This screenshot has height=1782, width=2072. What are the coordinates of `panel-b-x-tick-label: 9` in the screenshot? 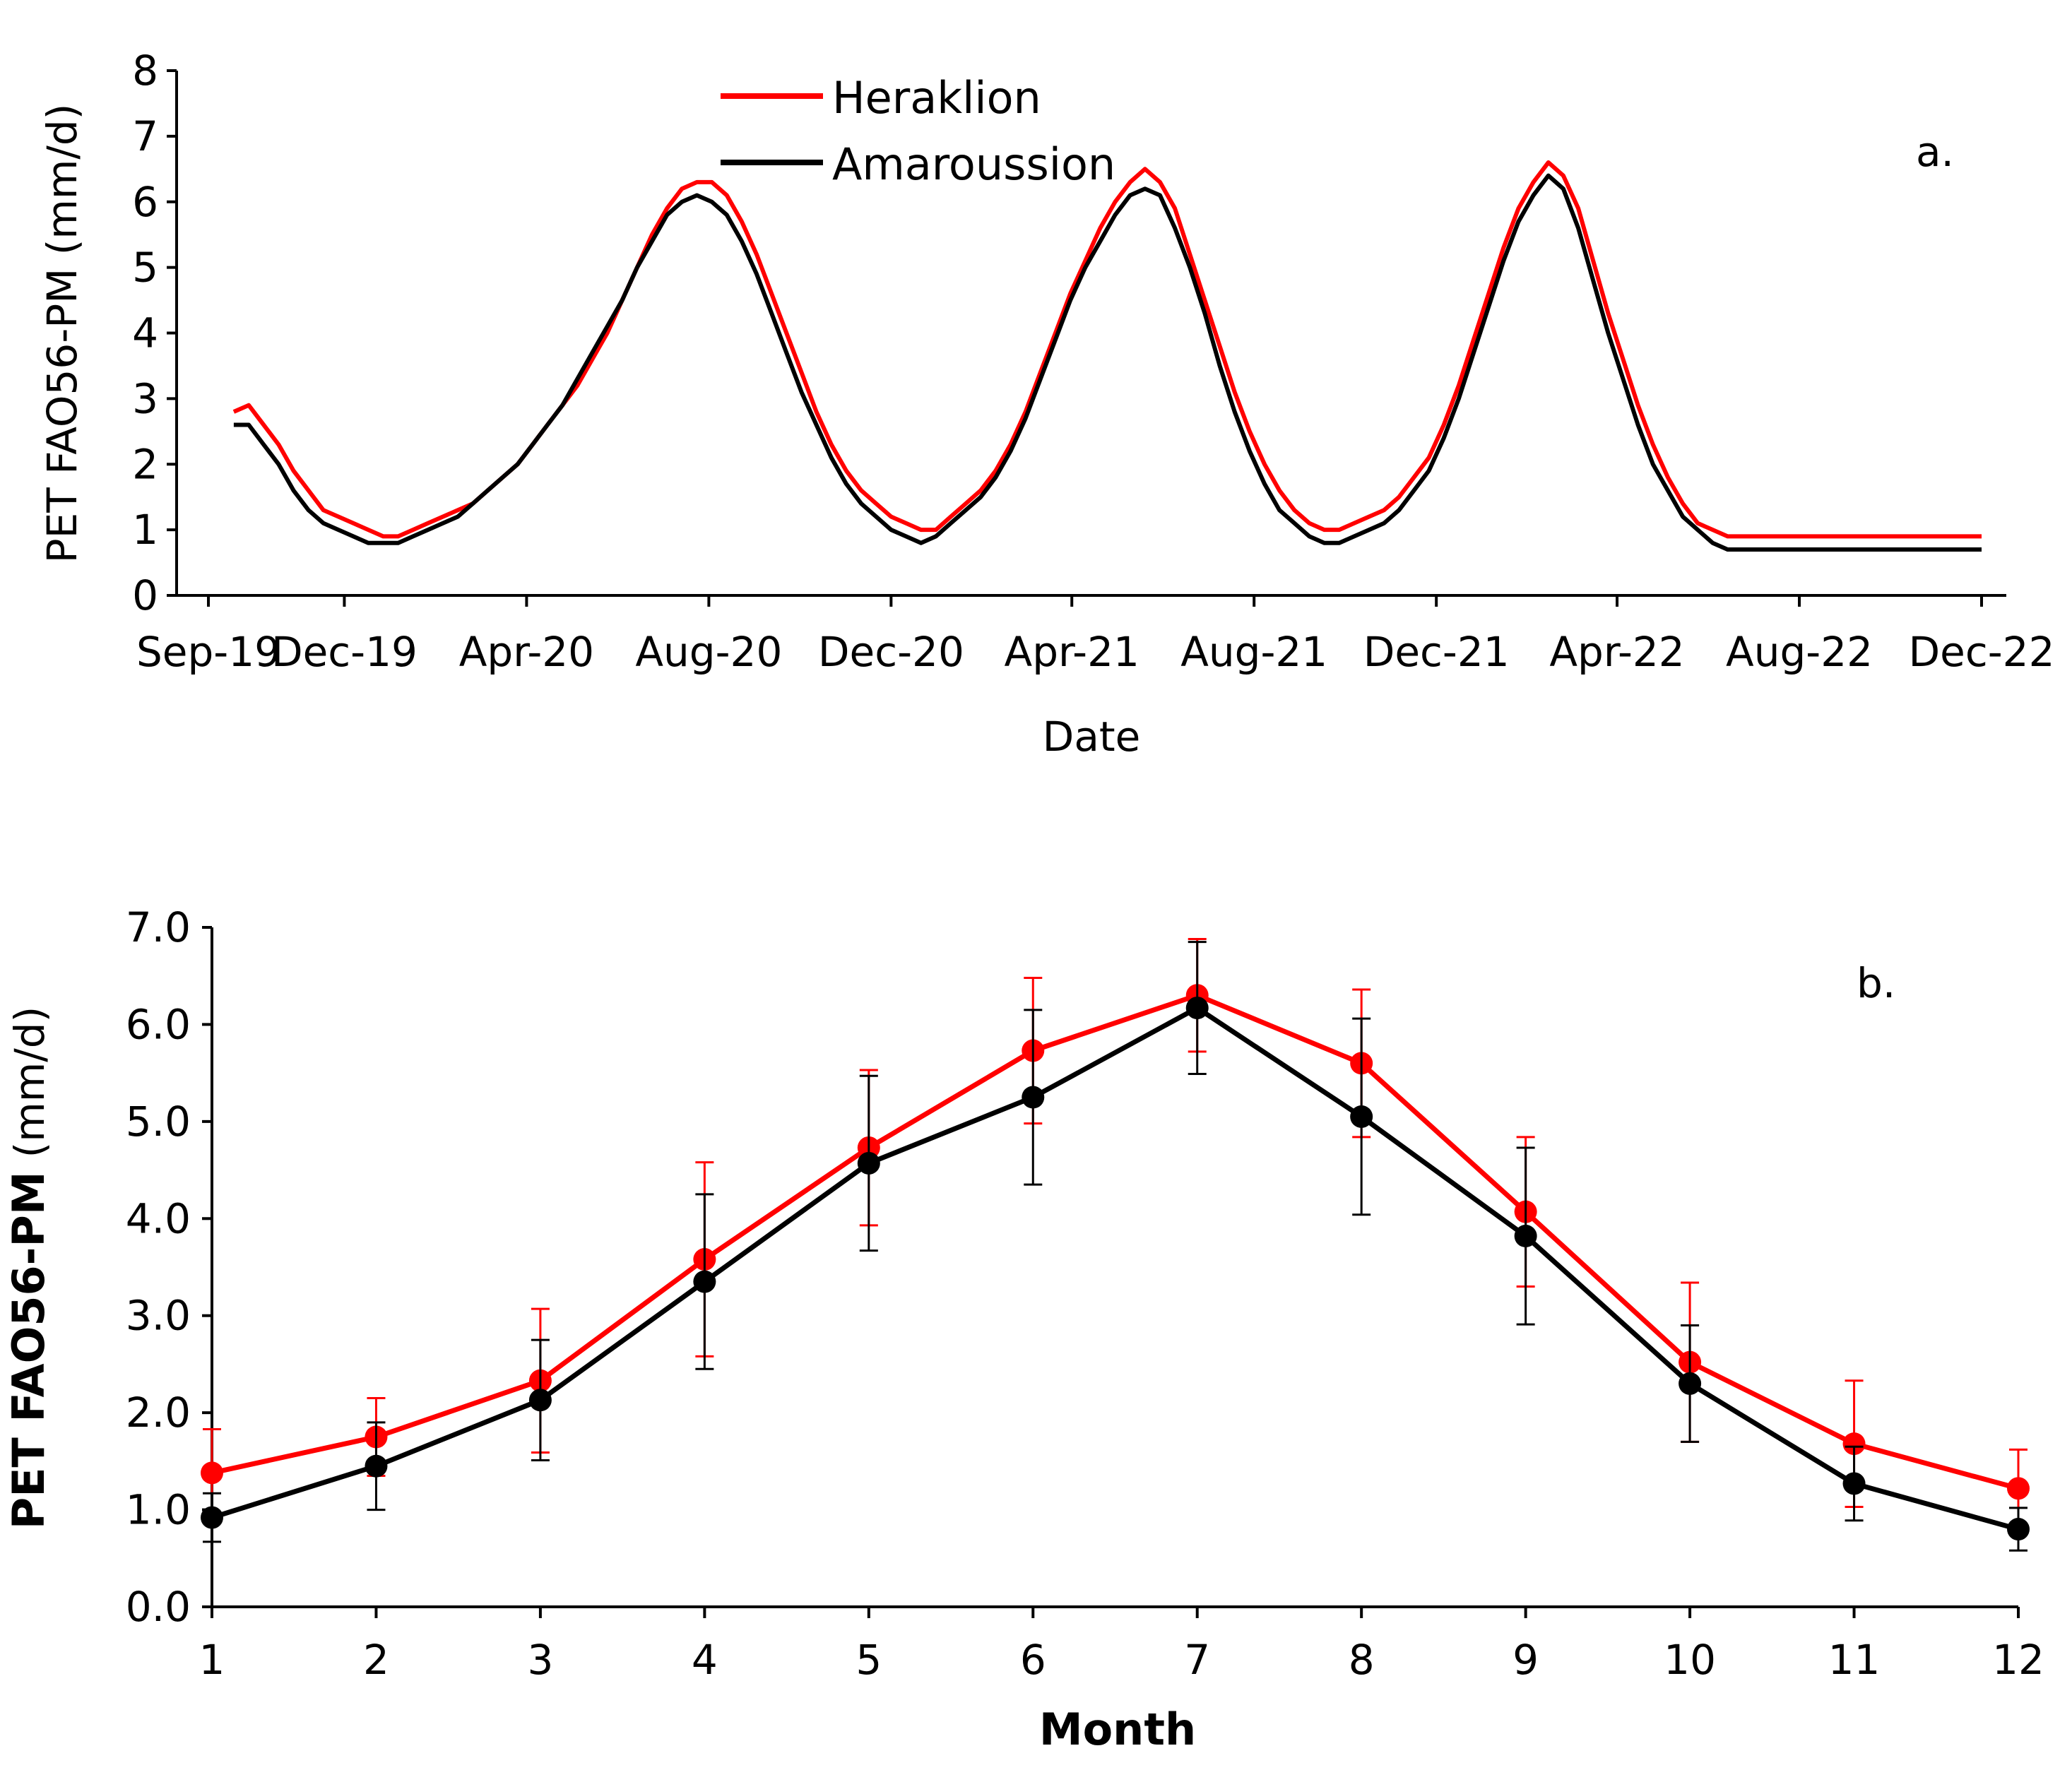 It's located at (1525, 1660).